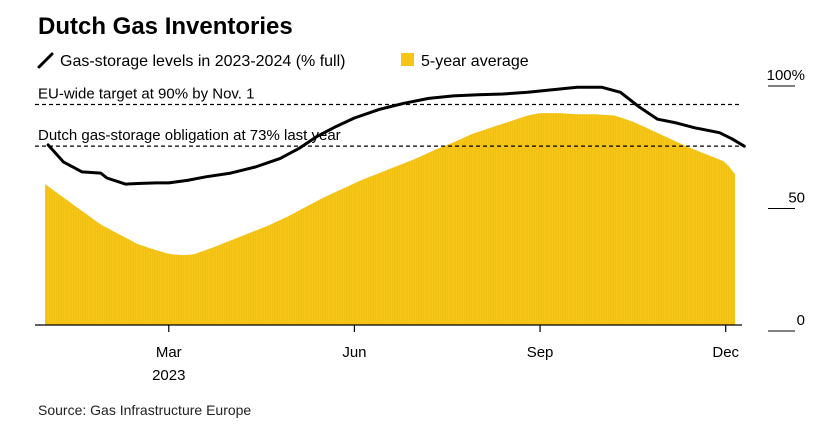 The image size is (827, 433). Describe the element at coordinates (45, 60) in the screenshot. I see `legend-line-swatch` at that location.